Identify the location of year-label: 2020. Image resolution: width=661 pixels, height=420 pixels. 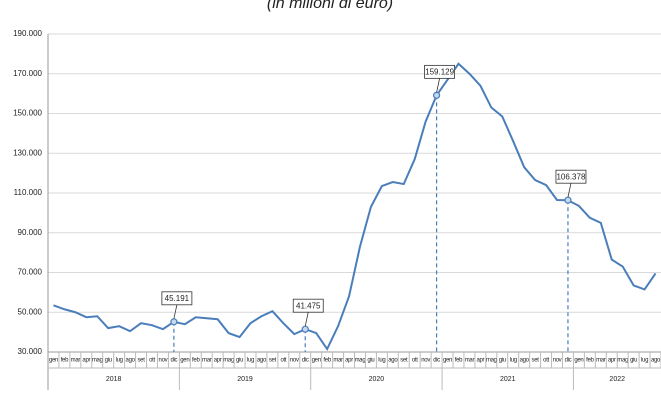
(377, 379).